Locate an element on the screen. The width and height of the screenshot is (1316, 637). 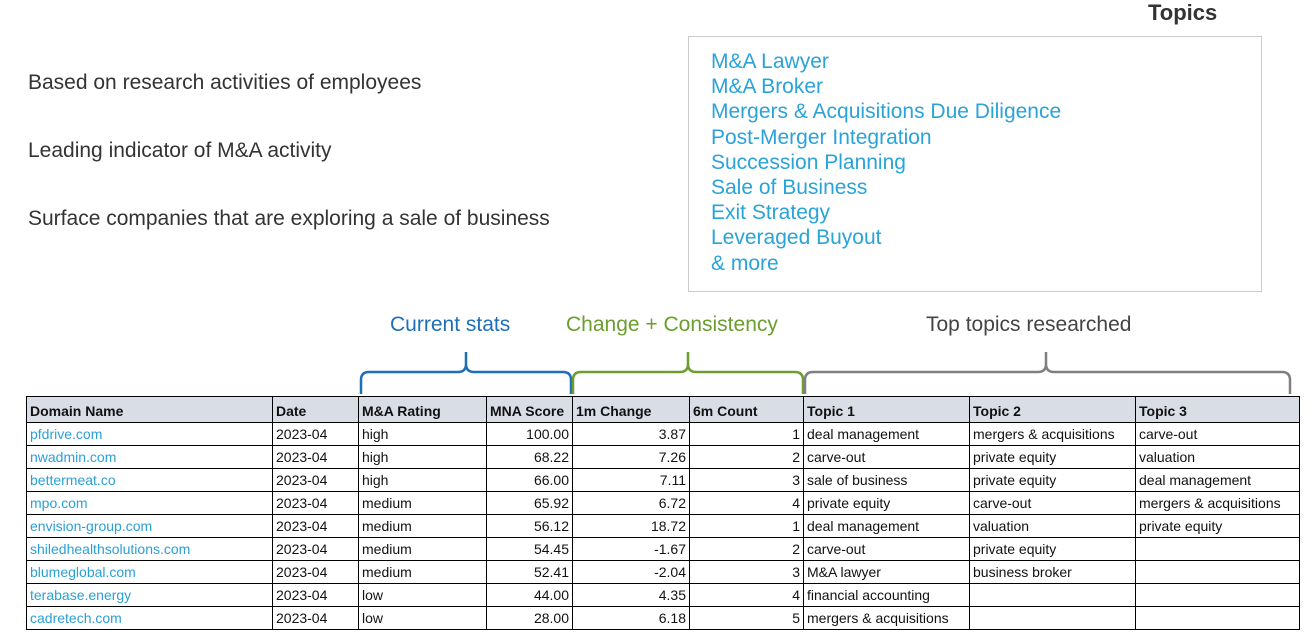
topic-item: Post-Merger Integration is located at coordinates (821, 137).